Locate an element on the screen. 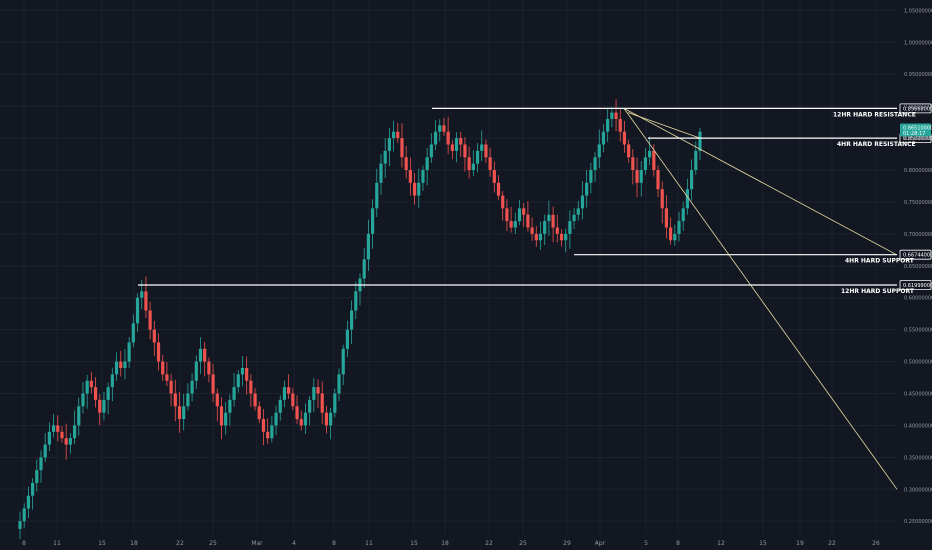  x-tick-label: 22 is located at coordinates (832, 543).